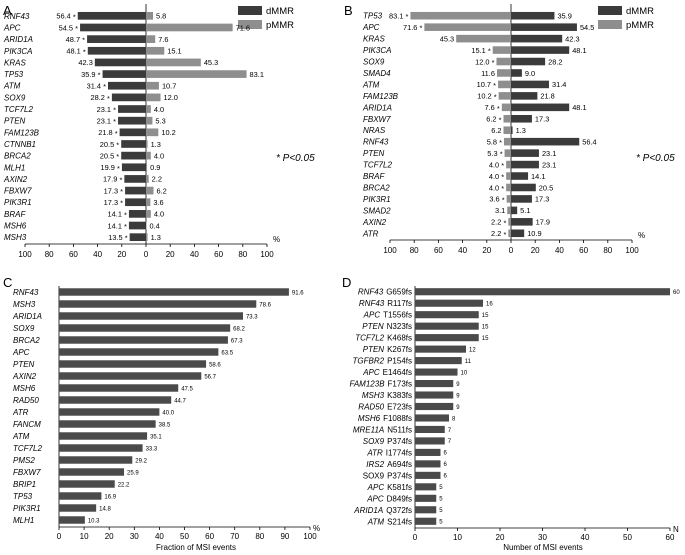 This screenshot has width=685, height=555. Describe the element at coordinates (368, 429) in the screenshot. I see `gene-name: MRE11A` at that location.